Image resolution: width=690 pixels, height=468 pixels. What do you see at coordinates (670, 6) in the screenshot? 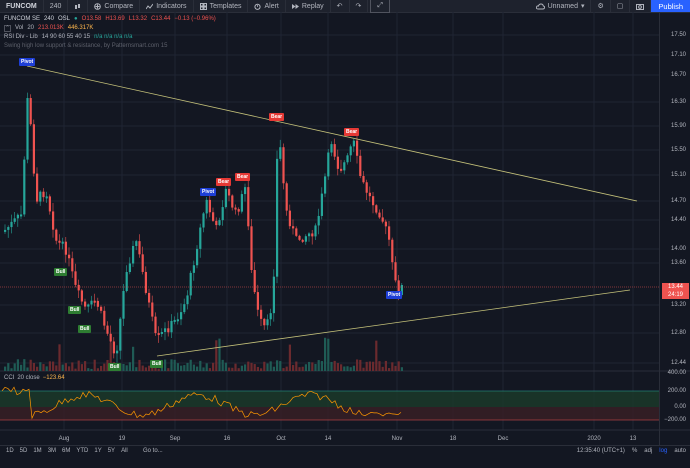
I see `publish-button: Publish` at bounding box center [670, 6].